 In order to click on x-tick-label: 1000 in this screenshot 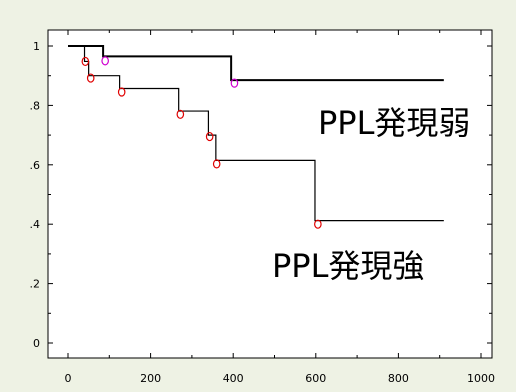, I will do `click(481, 378)`.